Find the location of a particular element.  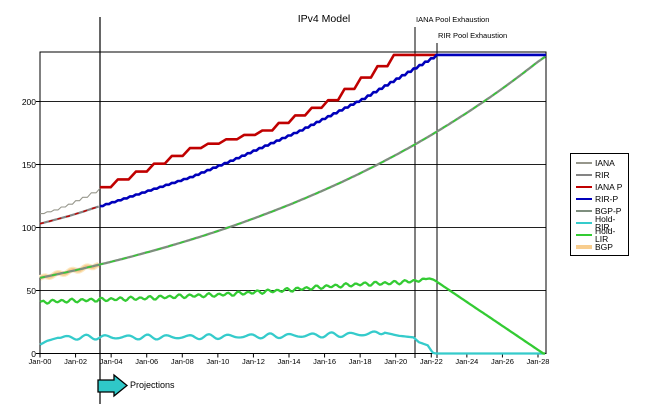

legend-swatch-RIR-P is located at coordinates (584, 199).